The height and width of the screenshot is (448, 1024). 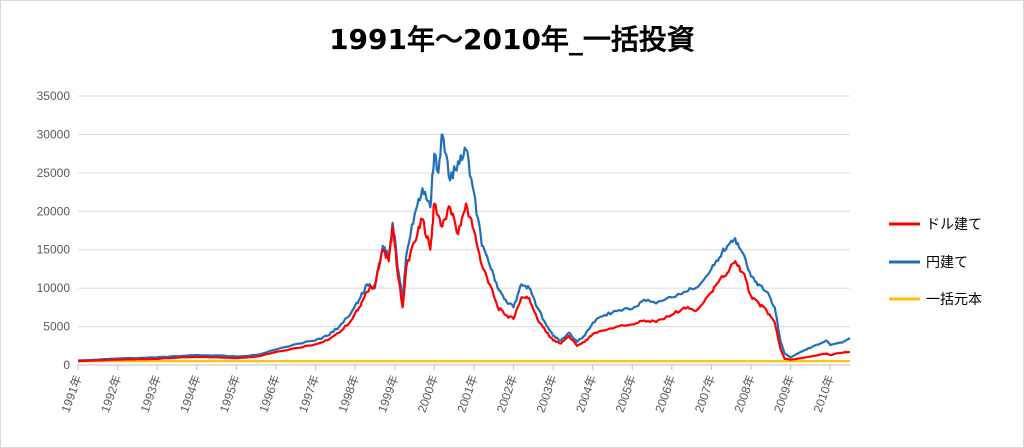 What do you see at coordinates (744, 393) in the screenshot?
I see `x-tick-label: 2008年` at bounding box center [744, 393].